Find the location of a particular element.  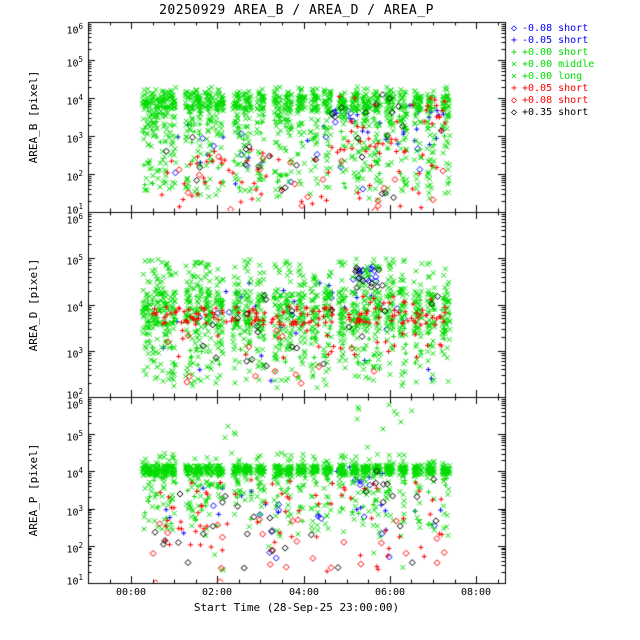

legend-item: ◇ +0.35 short is located at coordinates (551, 113).